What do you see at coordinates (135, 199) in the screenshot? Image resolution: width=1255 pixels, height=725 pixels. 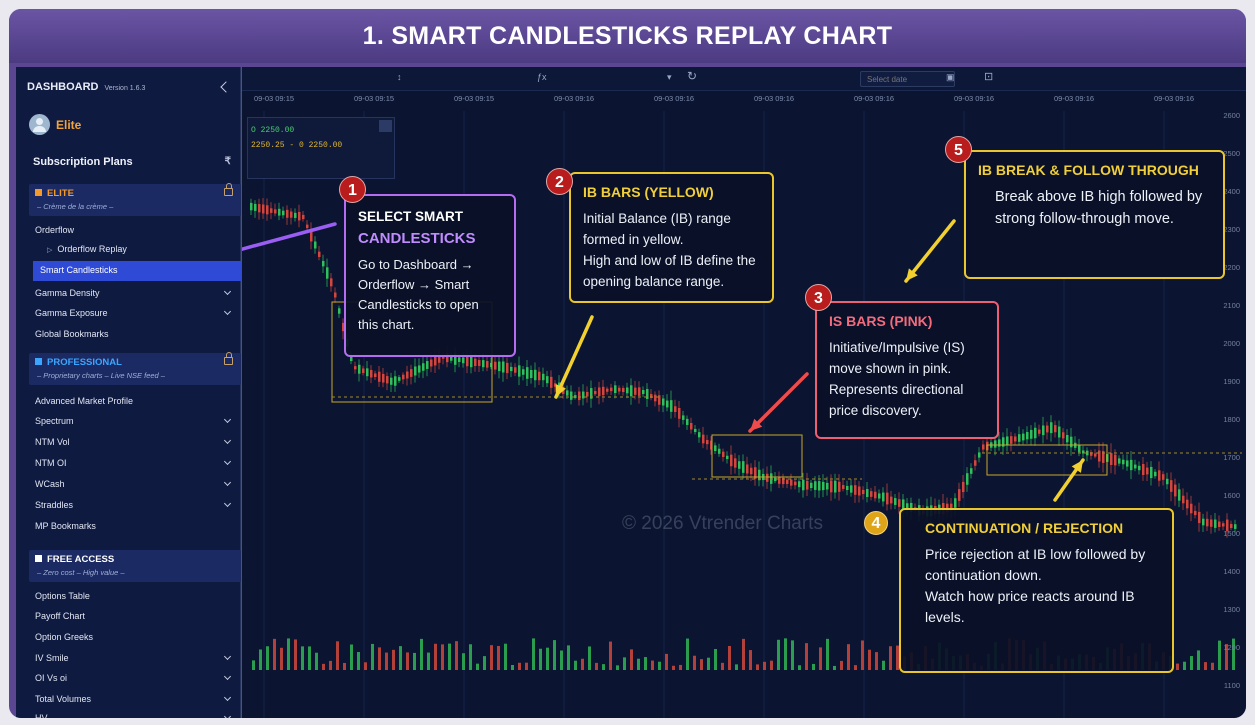 I see `section-elite: ELITE – Crème de la crème –` at bounding box center [135, 199].